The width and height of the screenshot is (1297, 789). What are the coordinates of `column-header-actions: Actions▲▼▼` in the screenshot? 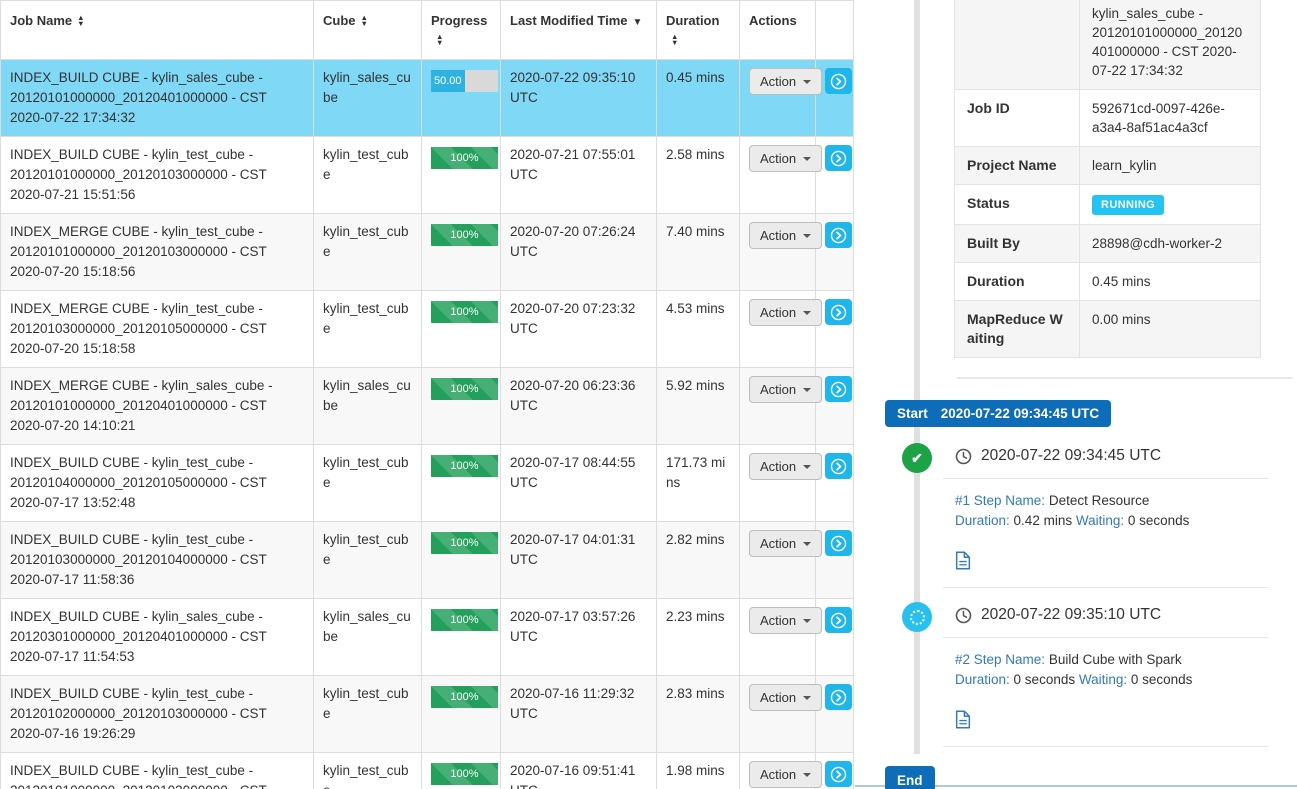 It's located at (777, 30).